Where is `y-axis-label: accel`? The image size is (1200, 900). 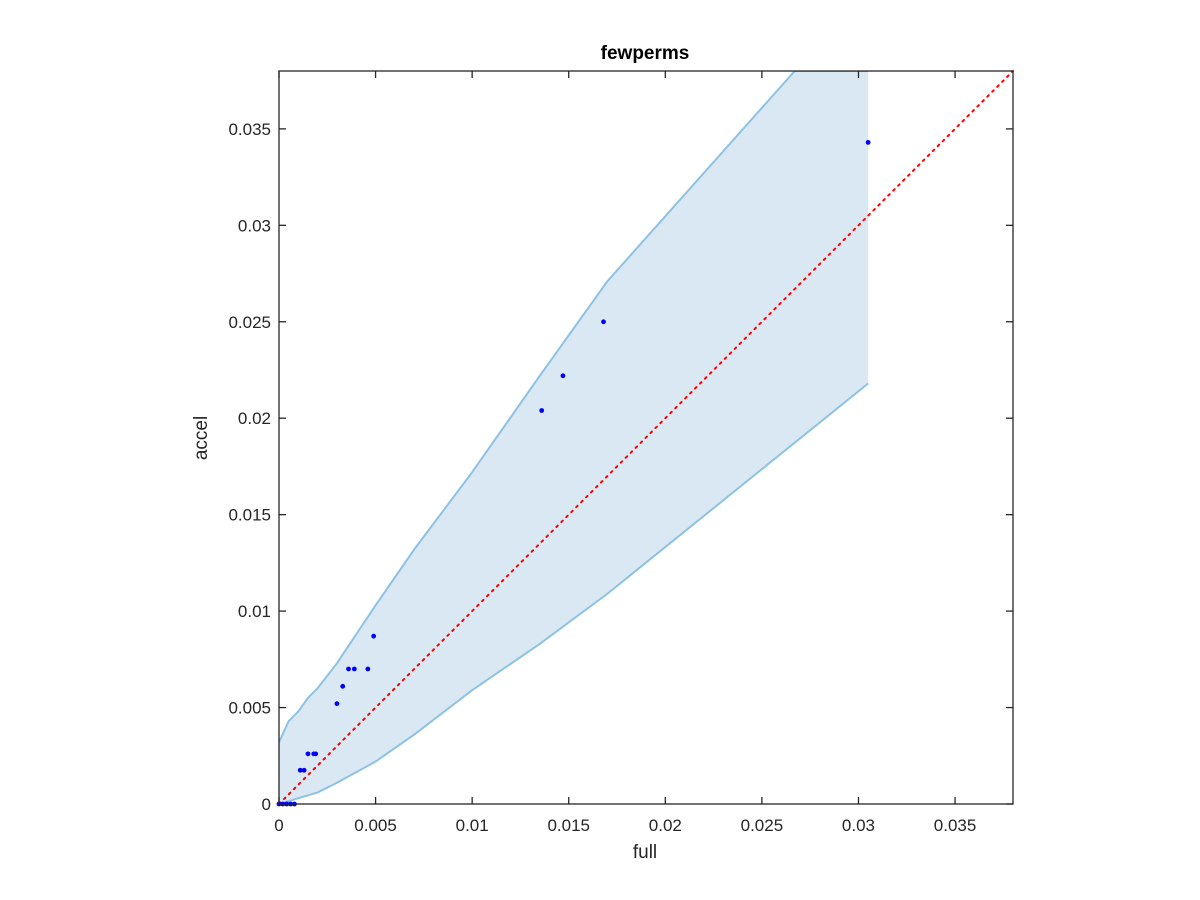
y-axis-label: accel is located at coordinates (201, 438).